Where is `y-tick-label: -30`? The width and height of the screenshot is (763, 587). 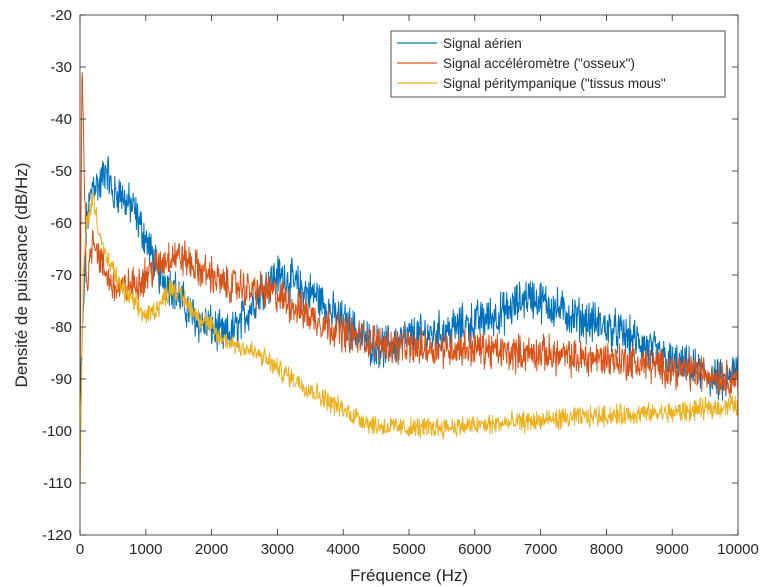 y-tick-label: -30 is located at coordinates (61, 67).